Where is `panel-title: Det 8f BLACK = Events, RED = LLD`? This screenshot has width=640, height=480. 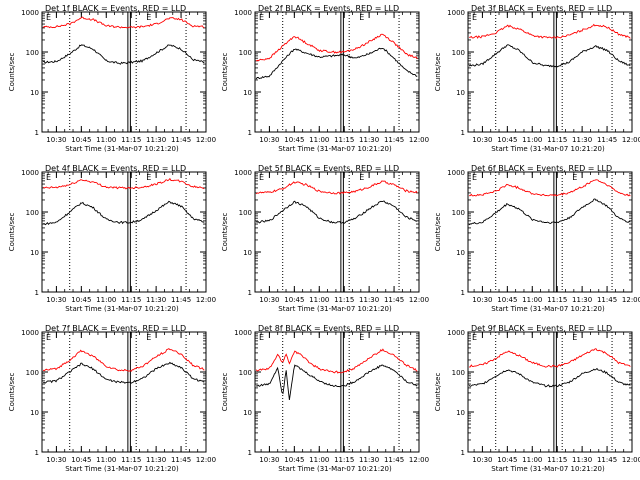 panel-title: Det 8f BLACK = Events, RED = LLD is located at coordinates (328, 328).